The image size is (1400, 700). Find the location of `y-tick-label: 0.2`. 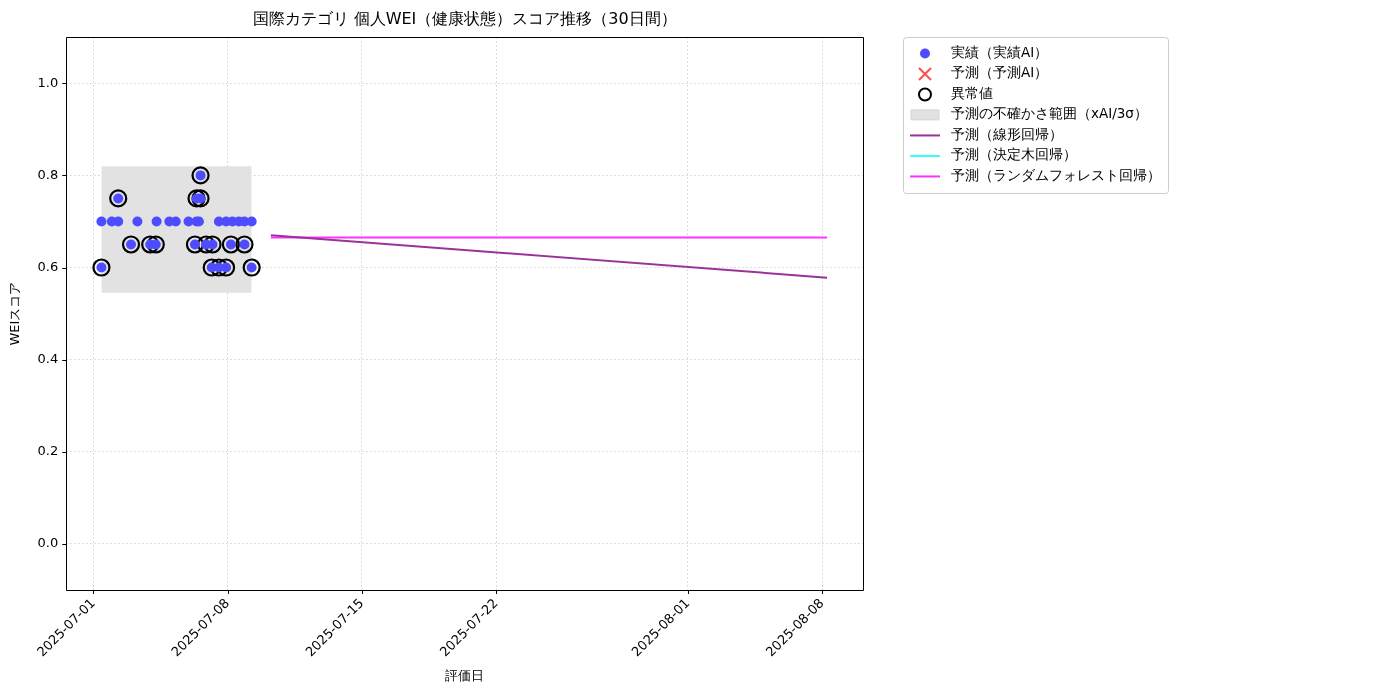

y-tick-label: 0.2 is located at coordinates (48, 451).